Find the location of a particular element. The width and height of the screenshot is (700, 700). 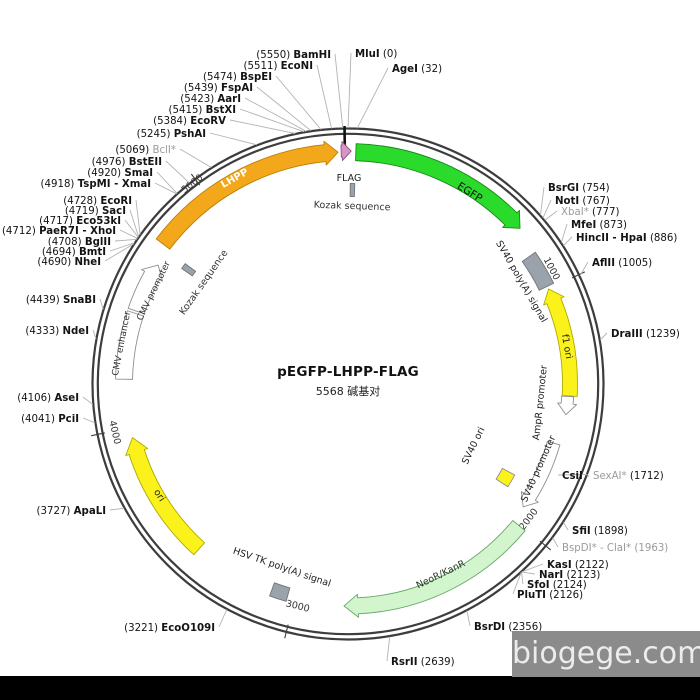

site-kasi-2122: KasI (2122) is located at coordinates (565, 566).